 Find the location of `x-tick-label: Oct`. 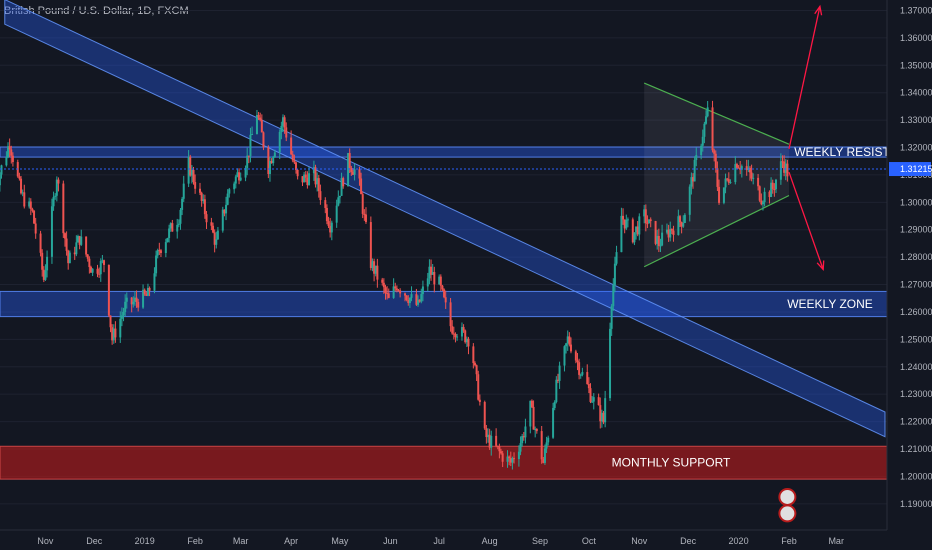

x-tick-label: Oct is located at coordinates (589, 541).